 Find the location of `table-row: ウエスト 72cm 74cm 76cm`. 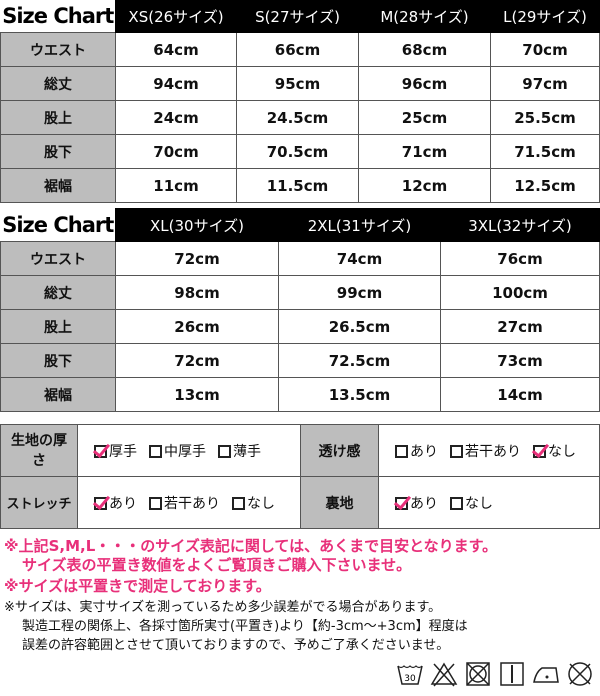

table-row: ウエスト 72cm 74cm 76cm is located at coordinates (300, 258).